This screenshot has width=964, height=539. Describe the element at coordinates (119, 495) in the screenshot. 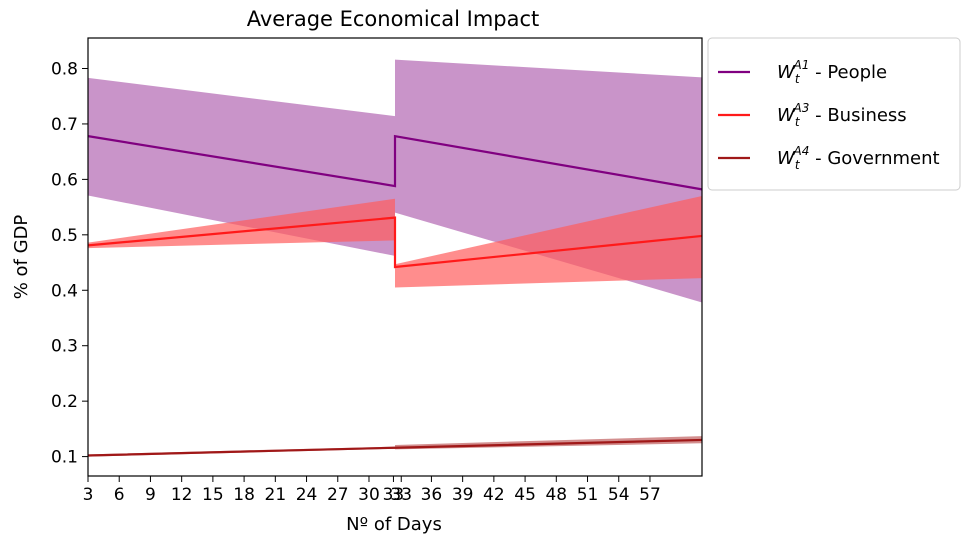

I see `x-tick-label: 6` at that location.